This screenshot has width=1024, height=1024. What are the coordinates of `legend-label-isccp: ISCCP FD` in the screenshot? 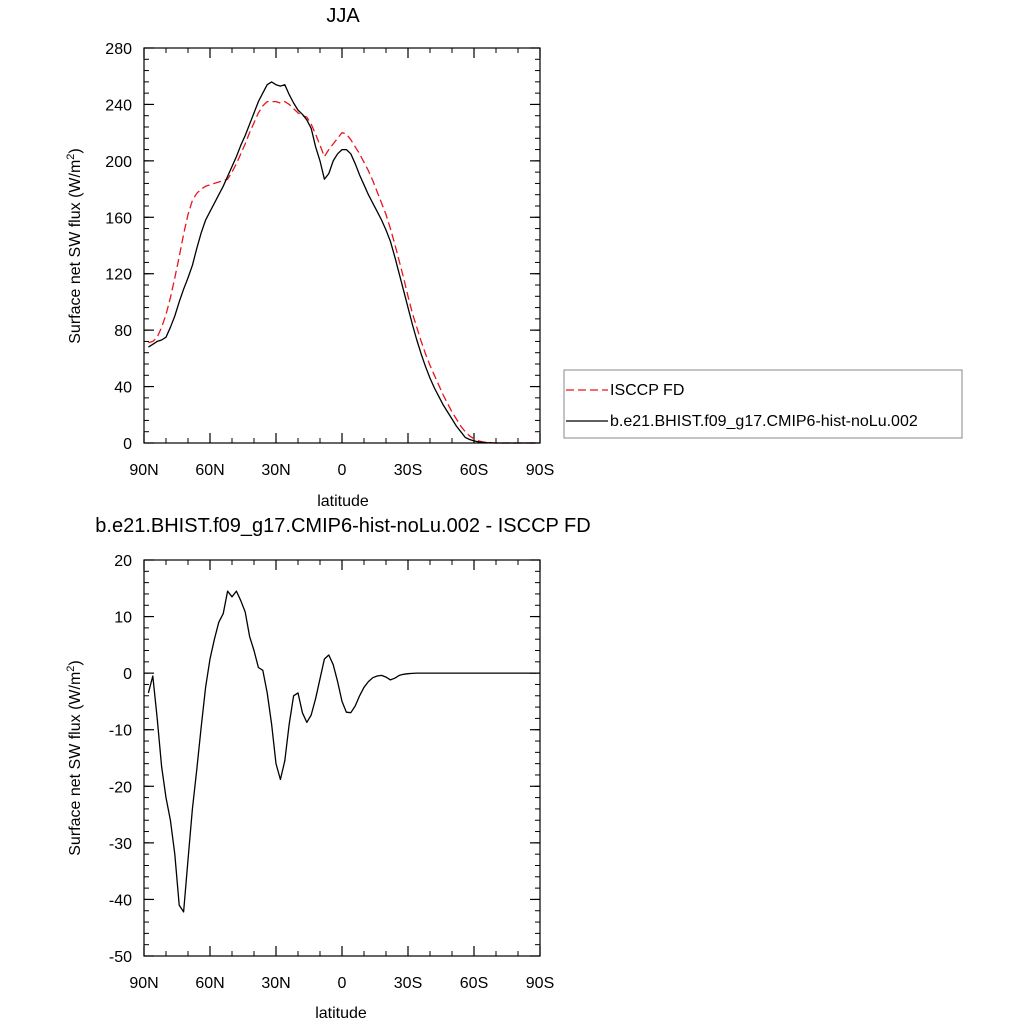 It's located at (647, 390).